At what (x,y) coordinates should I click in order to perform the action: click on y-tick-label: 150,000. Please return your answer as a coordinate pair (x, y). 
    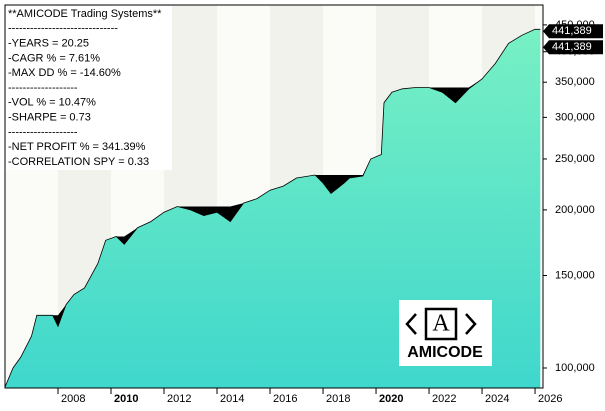
    Looking at the image, I should click on (575, 275).